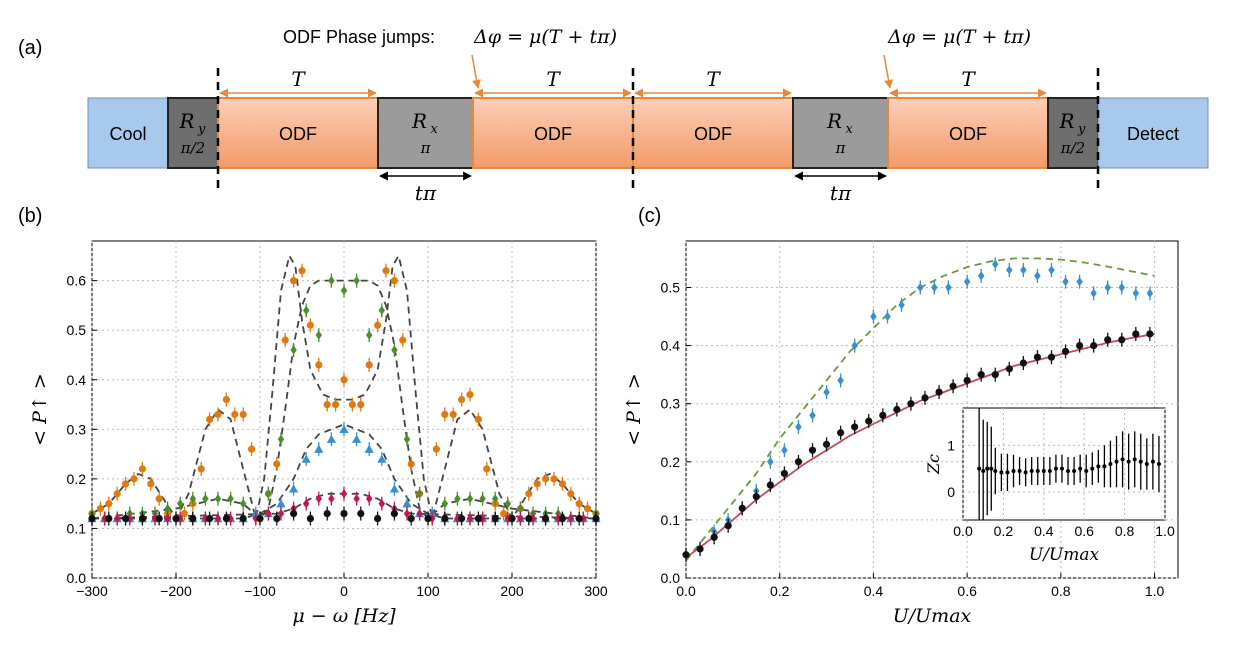  What do you see at coordinates (260, 591) in the screenshot?
I see `x-tick-label-2: −100` at bounding box center [260, 591].